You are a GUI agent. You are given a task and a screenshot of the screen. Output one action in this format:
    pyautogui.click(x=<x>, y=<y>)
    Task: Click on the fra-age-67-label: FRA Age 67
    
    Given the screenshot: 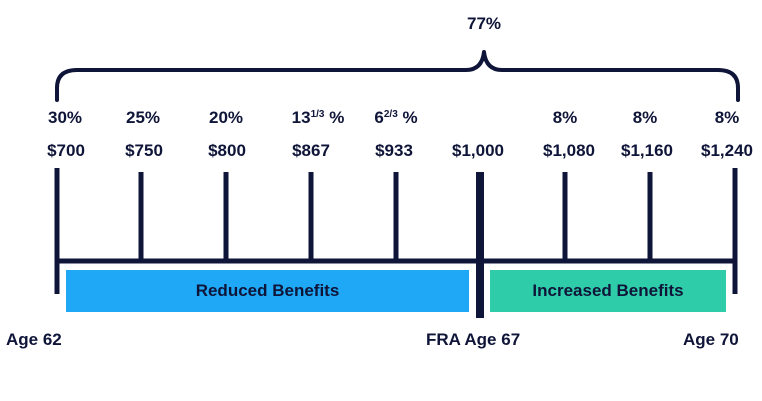 What is the action you would take?
    pyautogui.click(x=473, y=339)
    